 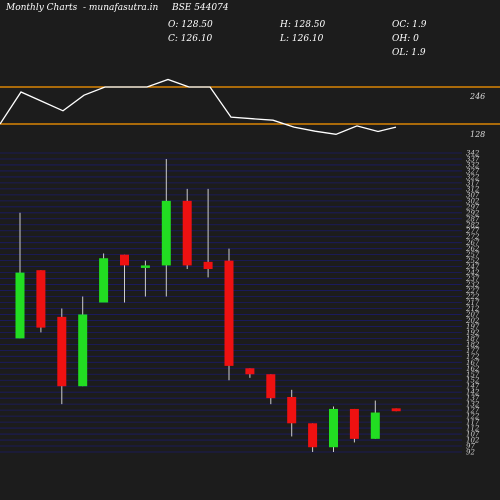 What do you see at coordinates (473, 327) in the screenshot?
I see `y-tick-label: 197` at bounding box center [473, 327].